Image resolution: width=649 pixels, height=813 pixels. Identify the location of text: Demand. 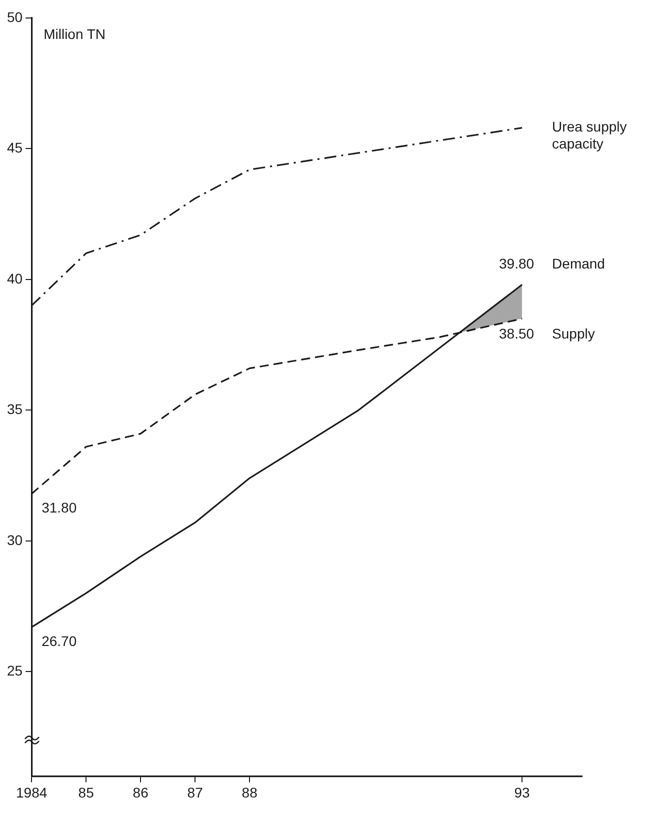
(578, 264).